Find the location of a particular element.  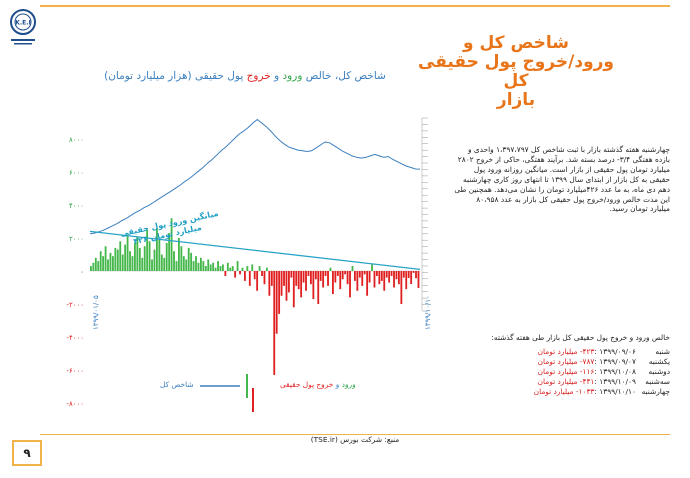

legend-flow: ورود و خروج پول حقیقی is located at coordinates (318, 384).